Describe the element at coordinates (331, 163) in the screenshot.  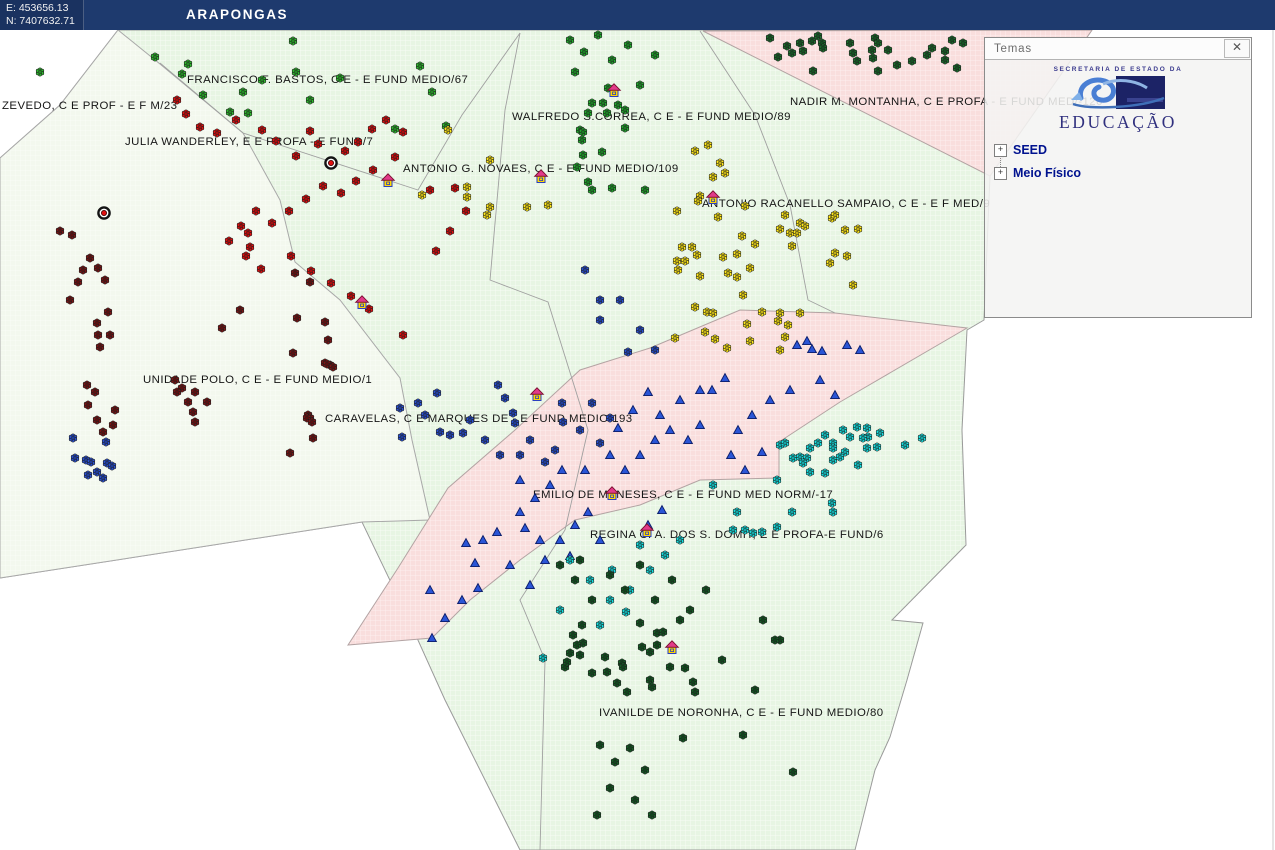
I see `highlighted-marker` at that location.